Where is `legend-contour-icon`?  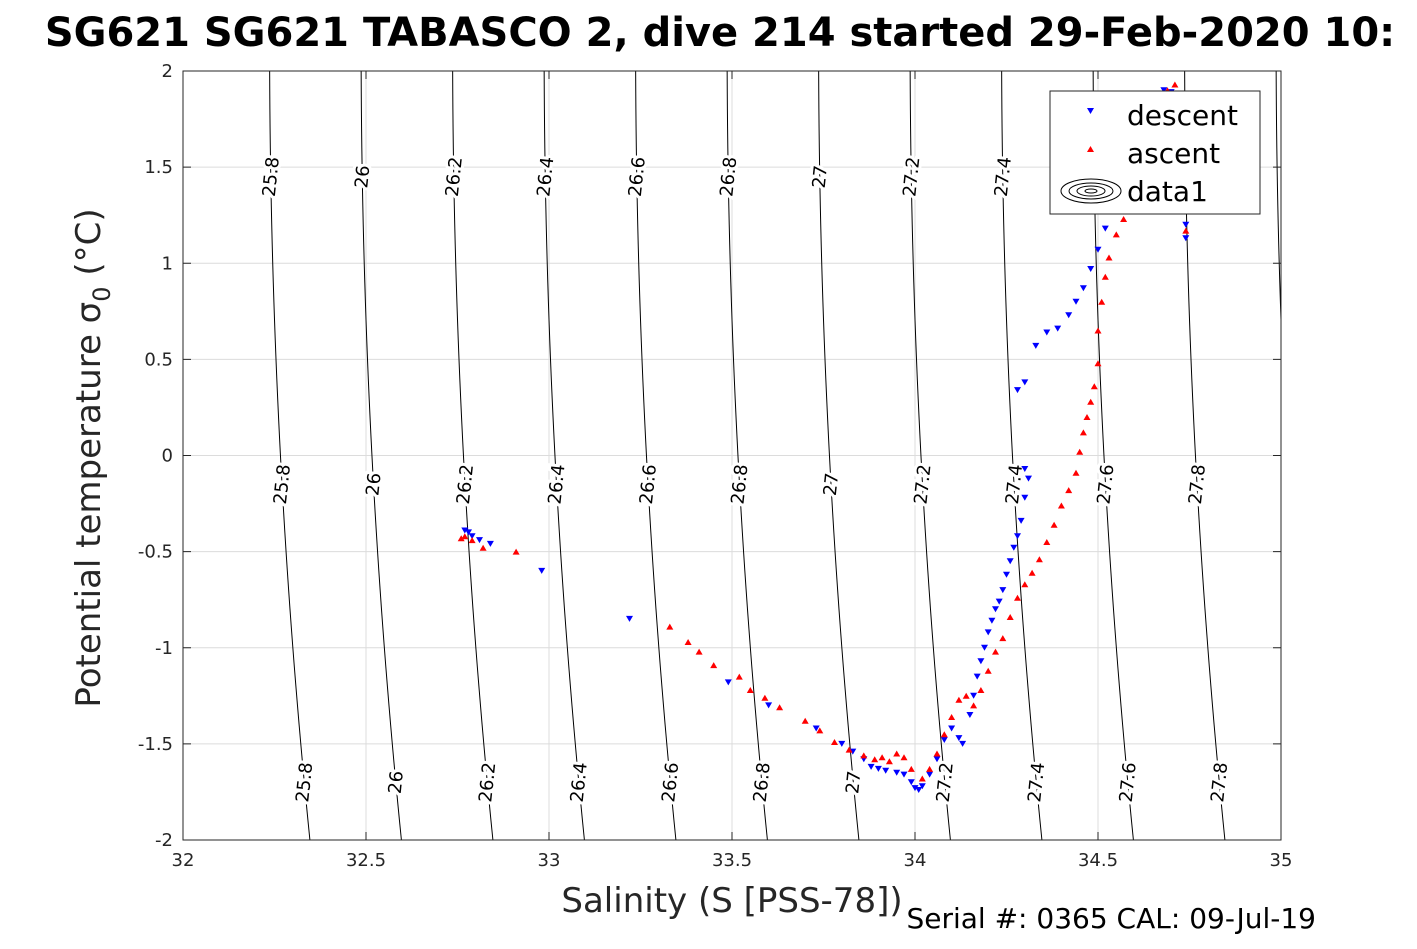
legend-contour-icon is located at coordinates (1091, 191).